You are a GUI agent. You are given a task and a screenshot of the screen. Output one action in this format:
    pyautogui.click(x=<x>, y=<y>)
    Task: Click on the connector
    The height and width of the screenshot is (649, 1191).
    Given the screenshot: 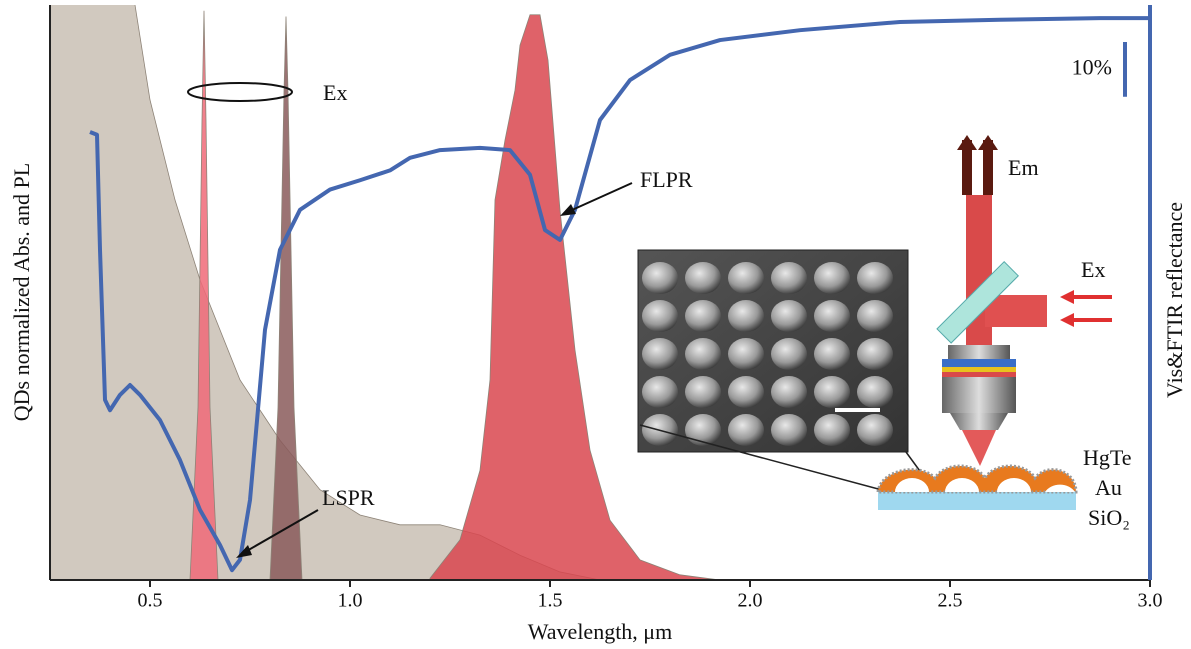 What is the action you would take?
    pyautogui.click(x=761, y=457)
    